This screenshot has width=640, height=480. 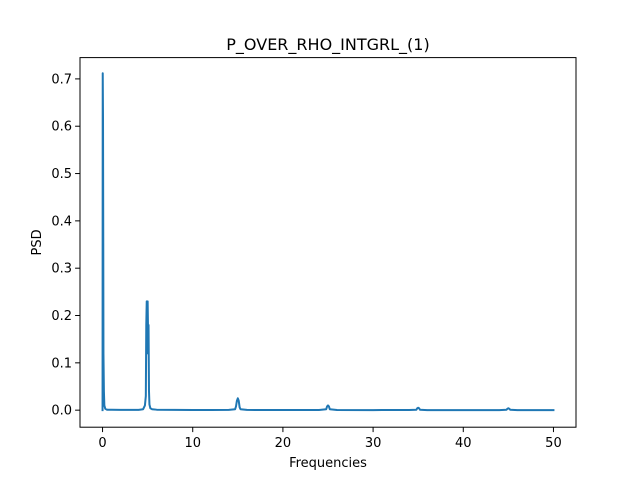 I want to click on y-tick-label: 0.6, so click(x=61, y=127).